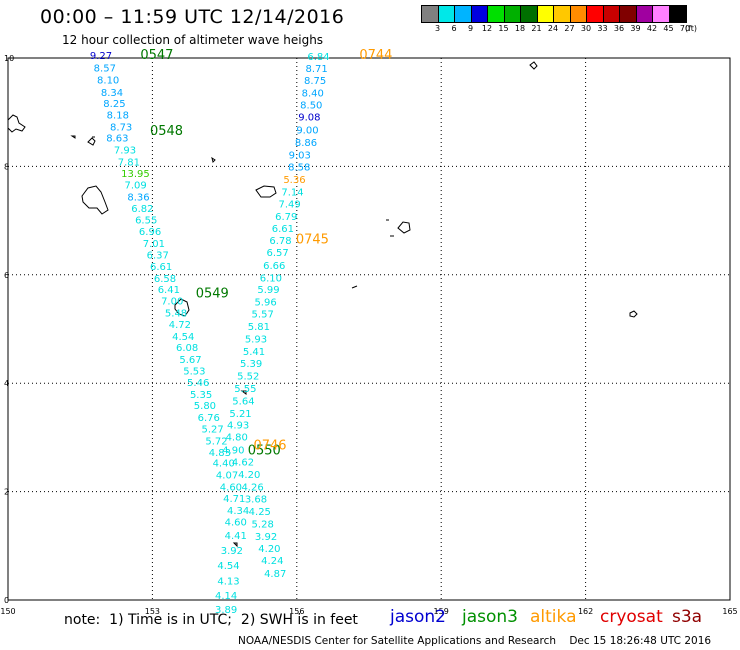 The image size is (740, 650). What do you see at coordinates (307, 130) in the screenshot?
I see `swh-value: 9.00` at bounding box center [307, 130].